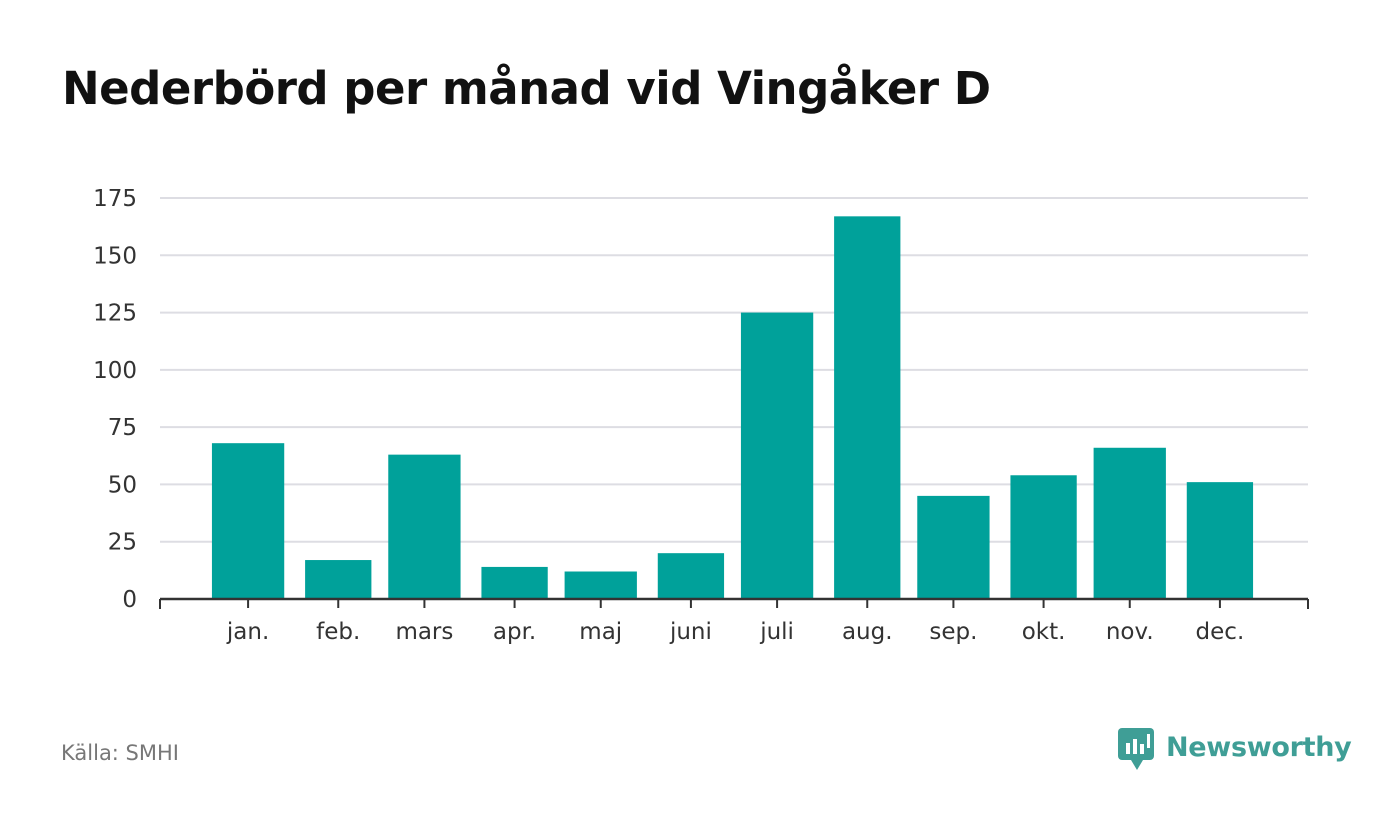 The image size is (1400, 831). I want to click on y-tick-label: 0, so click(129, 600).